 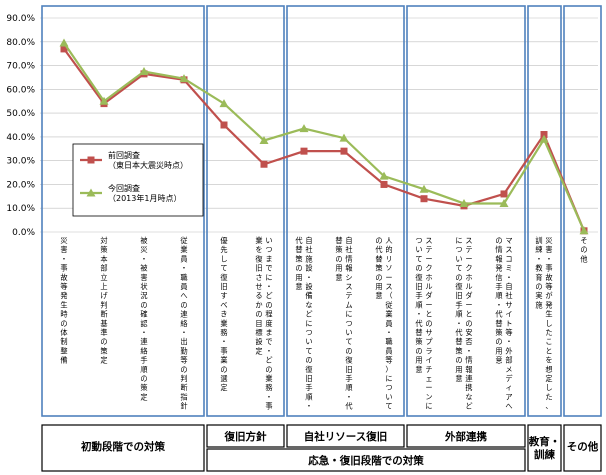 I want to click on svg-text: 意, so click(x=298, y=286).